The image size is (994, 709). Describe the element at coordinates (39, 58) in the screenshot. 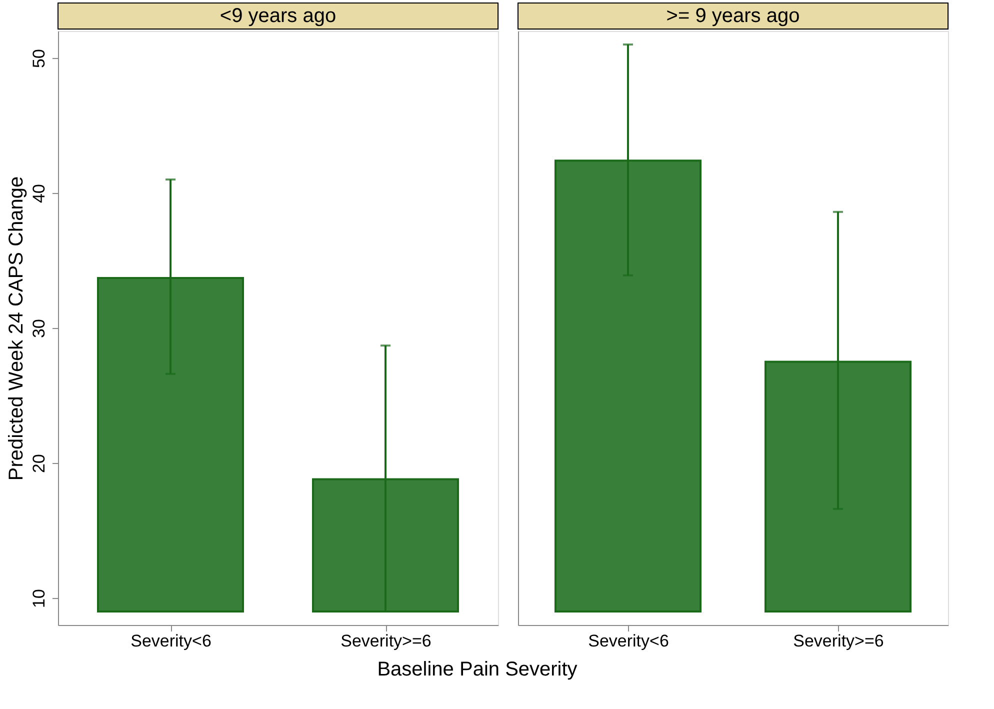

I see `y-tick-label: 50` at that location.